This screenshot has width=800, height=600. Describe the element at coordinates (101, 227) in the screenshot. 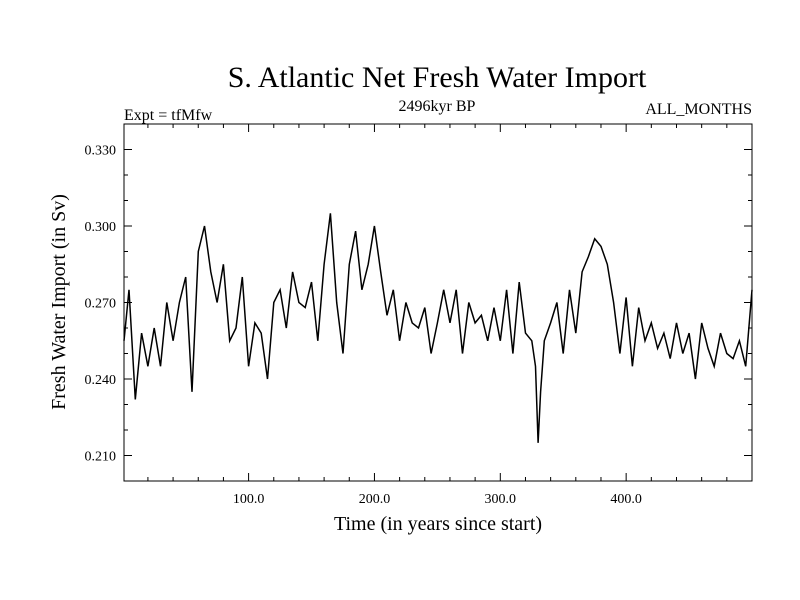

I see `y-tick-label: 0.300` at that location.